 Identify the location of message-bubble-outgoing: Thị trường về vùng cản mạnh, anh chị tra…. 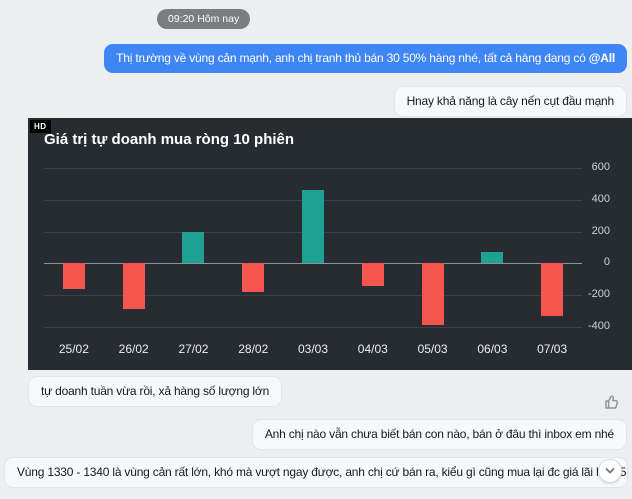
(365, 58).